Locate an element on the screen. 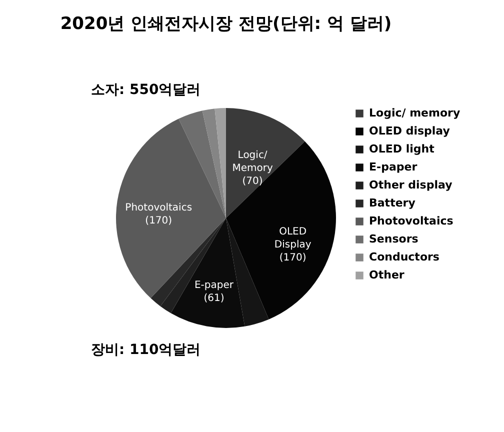  text: 소자: 550억달러 is located at coordinates (146, 90).